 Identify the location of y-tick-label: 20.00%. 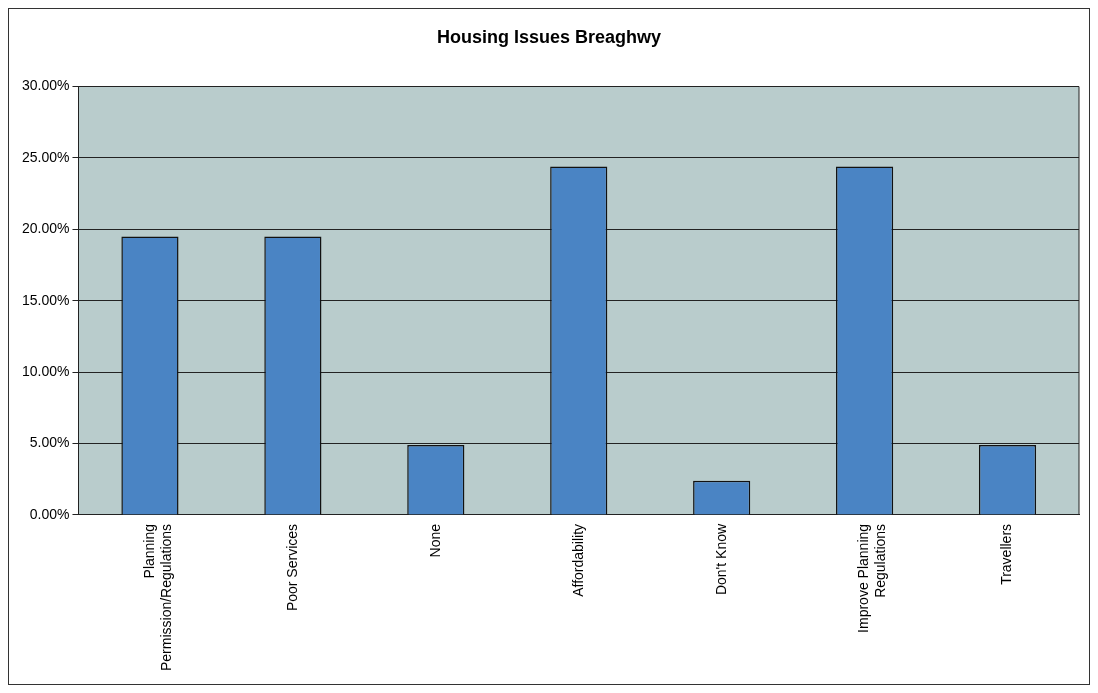
(46, 228).